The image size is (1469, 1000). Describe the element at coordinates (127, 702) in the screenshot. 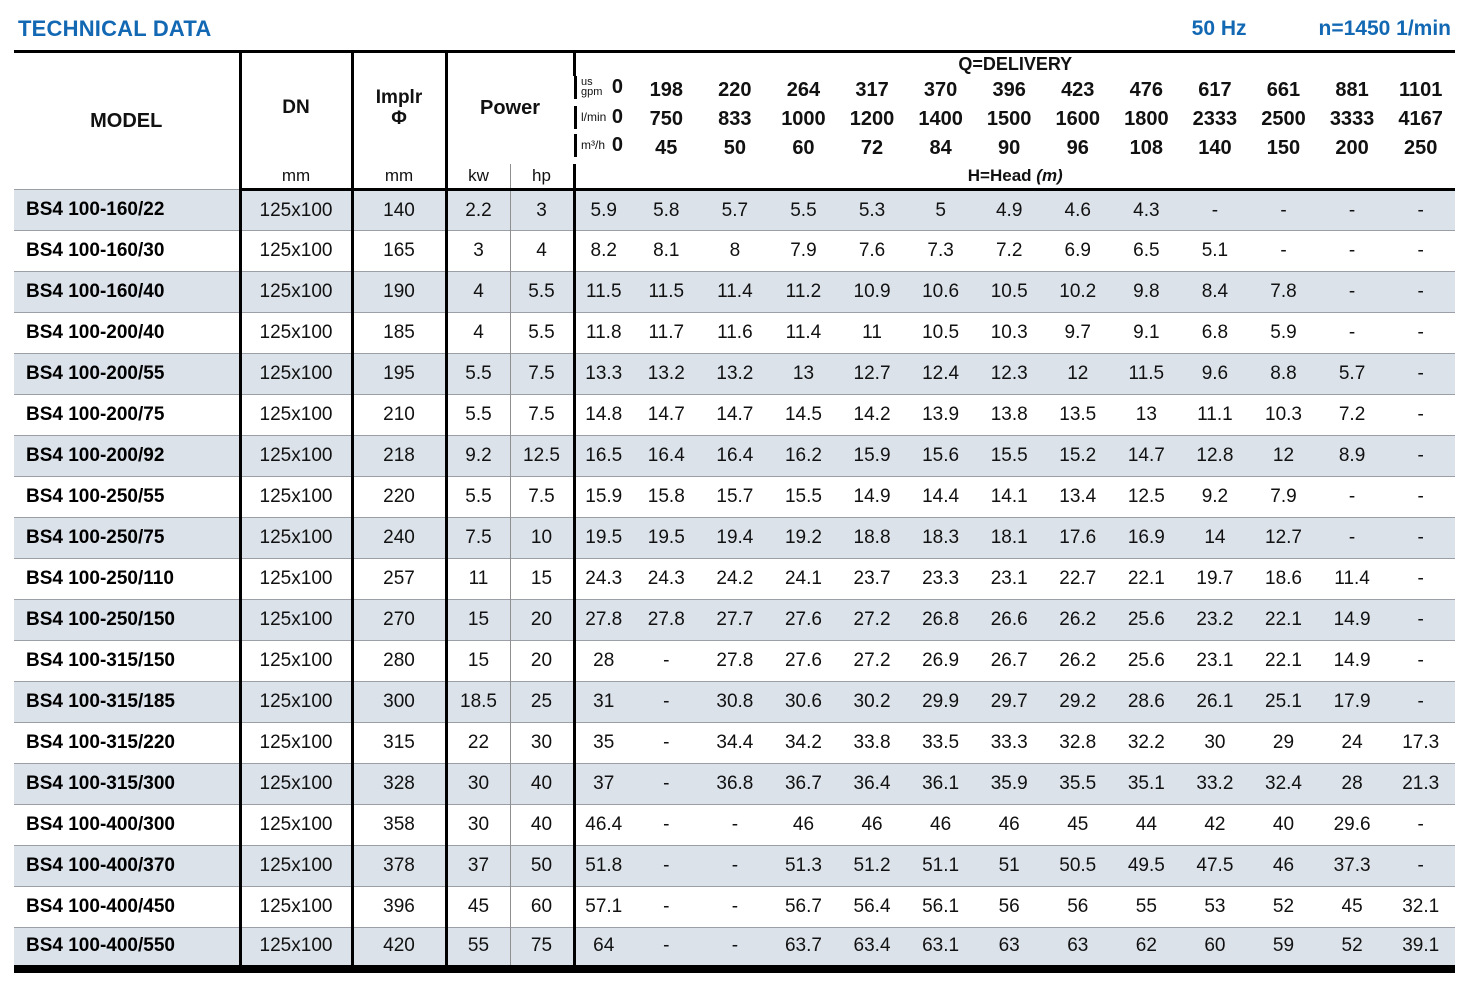

I see `model-cell: BS4 100-315/185` at that location.